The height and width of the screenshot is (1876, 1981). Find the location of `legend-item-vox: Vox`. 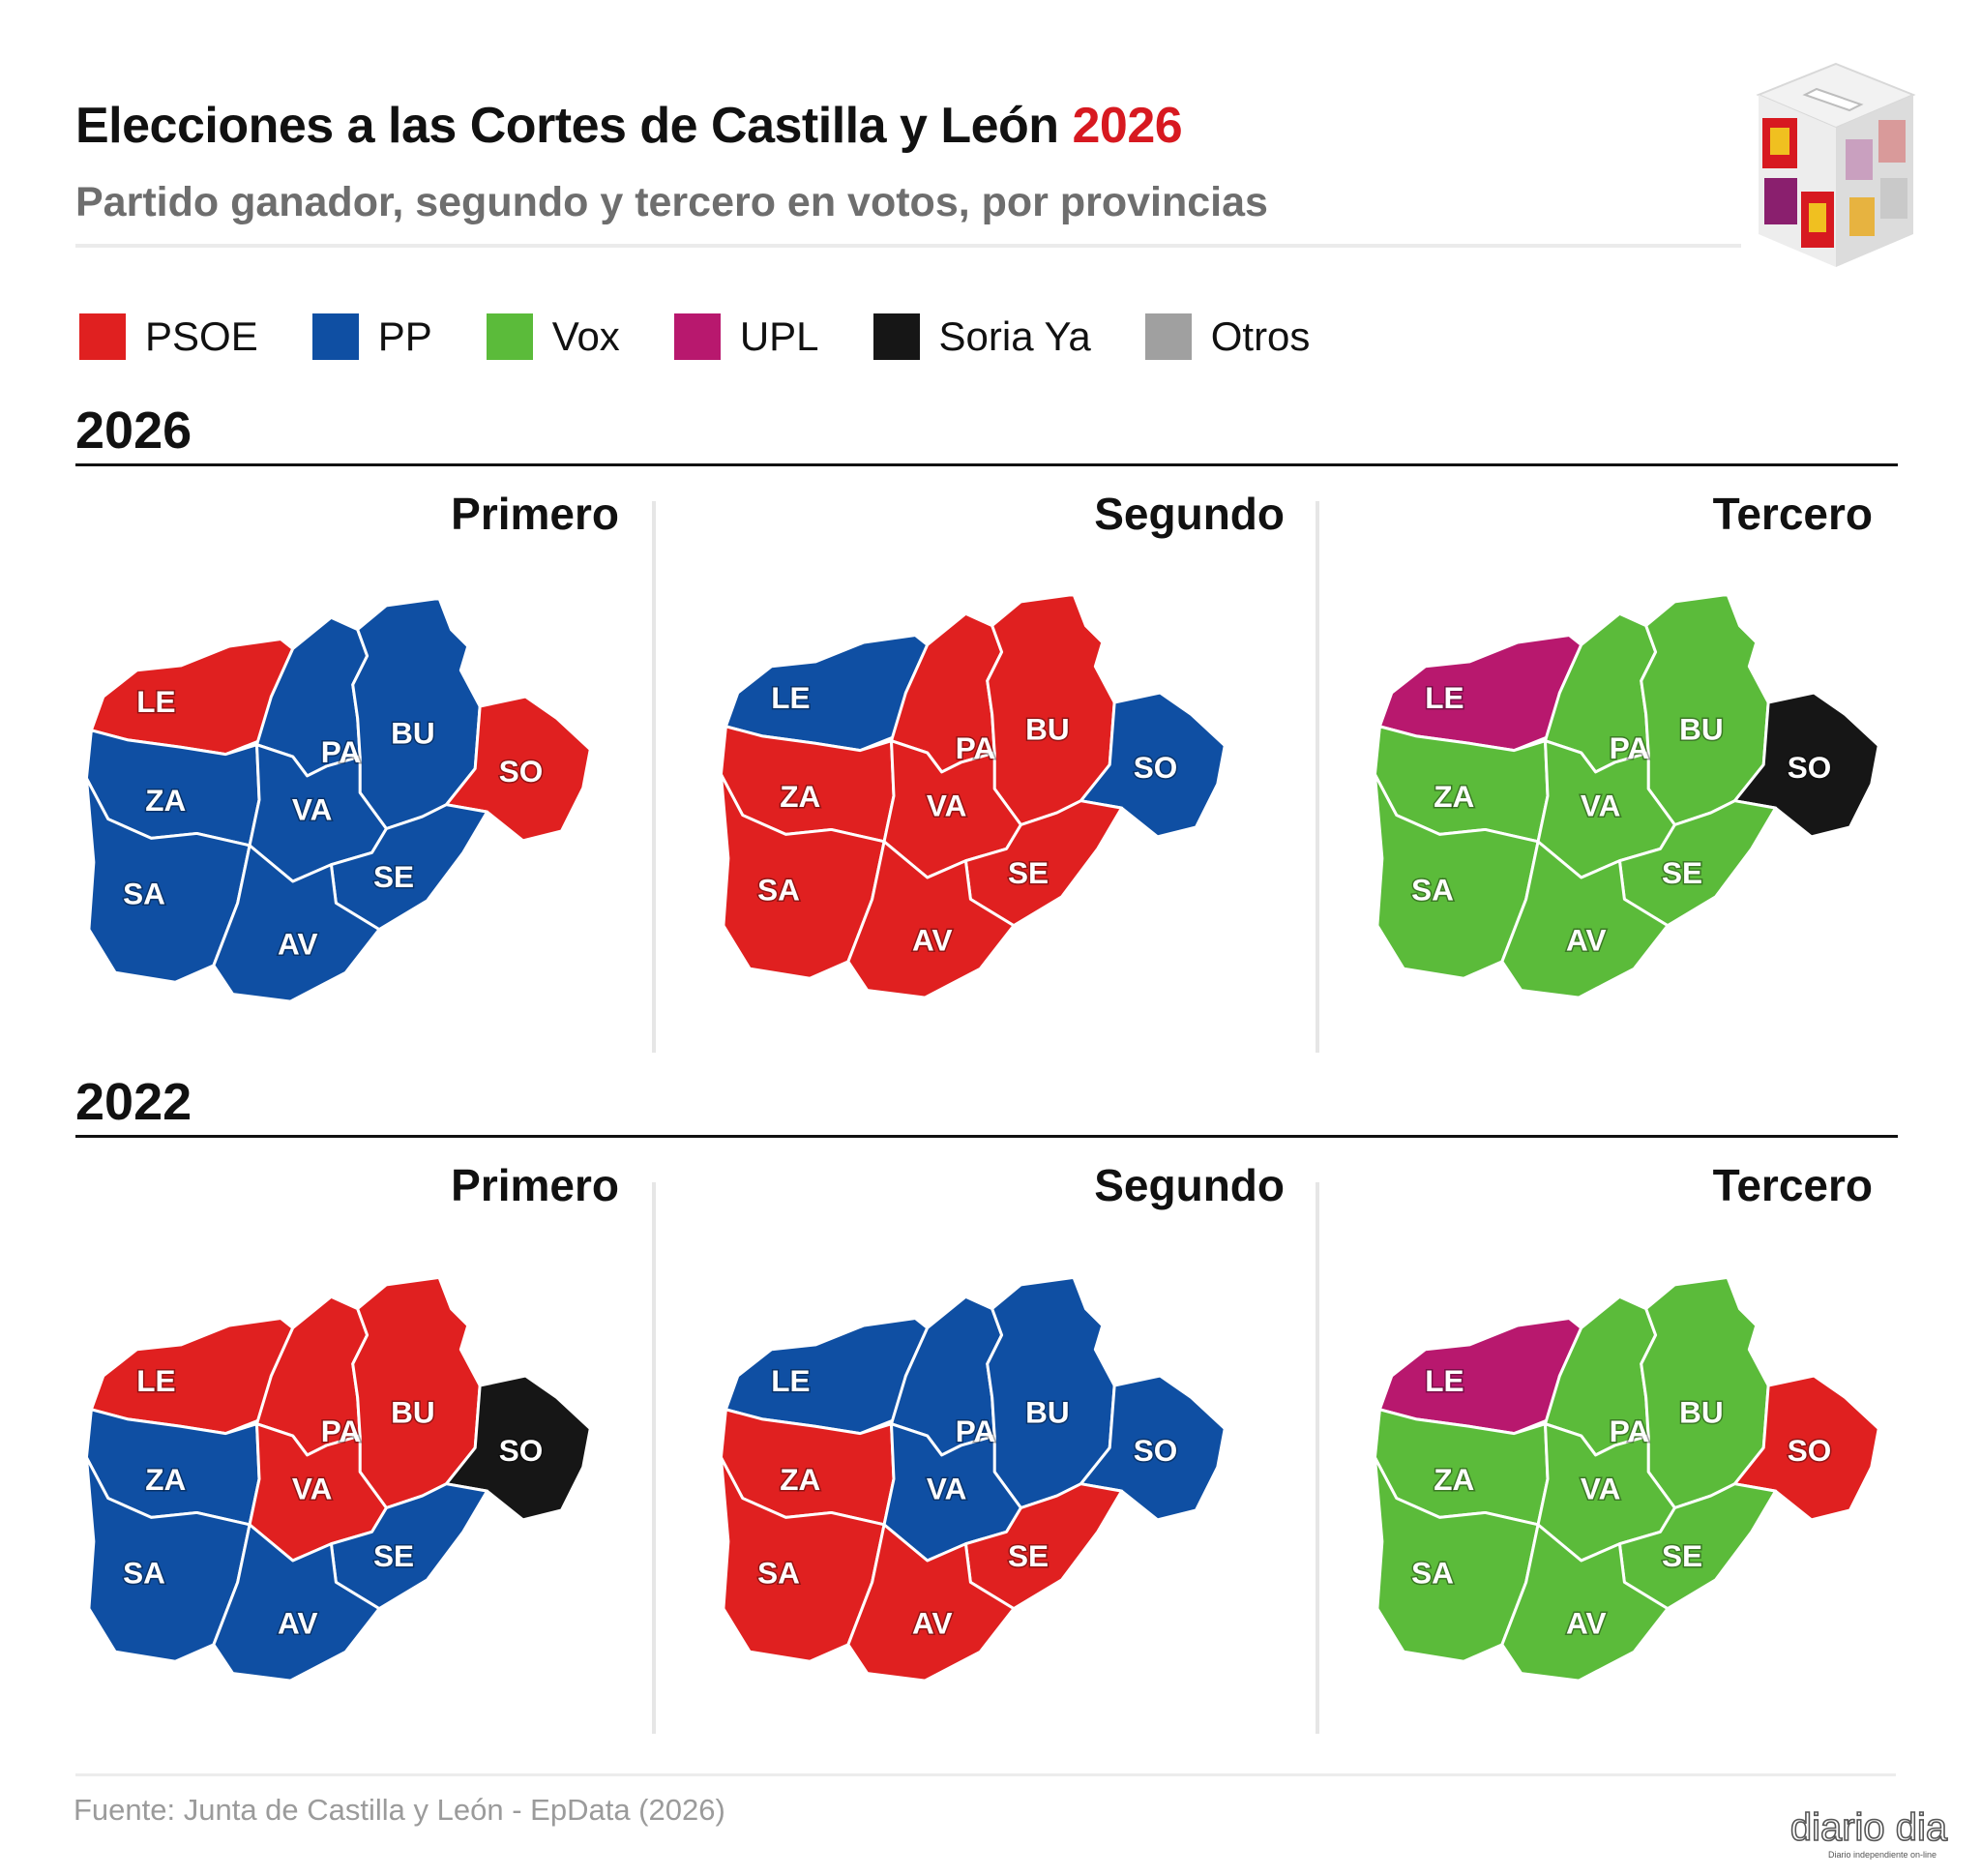

legend-item-vox: Vox is located at coordinates (553, 336).